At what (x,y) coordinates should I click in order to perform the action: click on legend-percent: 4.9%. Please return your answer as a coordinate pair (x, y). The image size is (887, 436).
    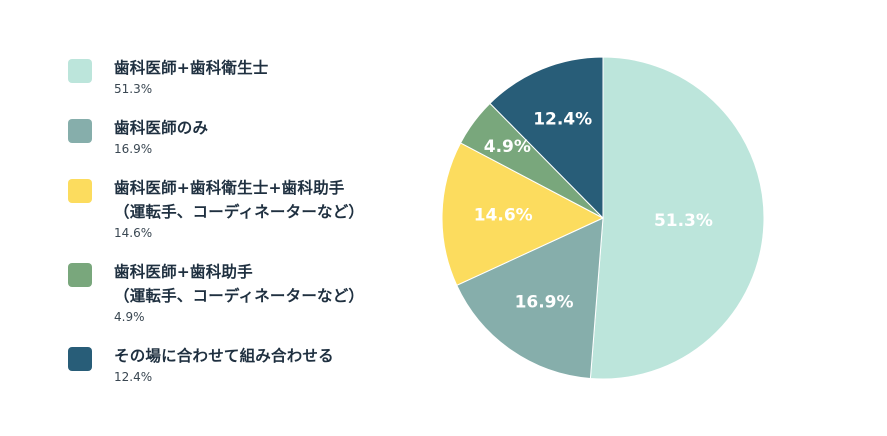
    Looking at the image, I should click on (129, 317).